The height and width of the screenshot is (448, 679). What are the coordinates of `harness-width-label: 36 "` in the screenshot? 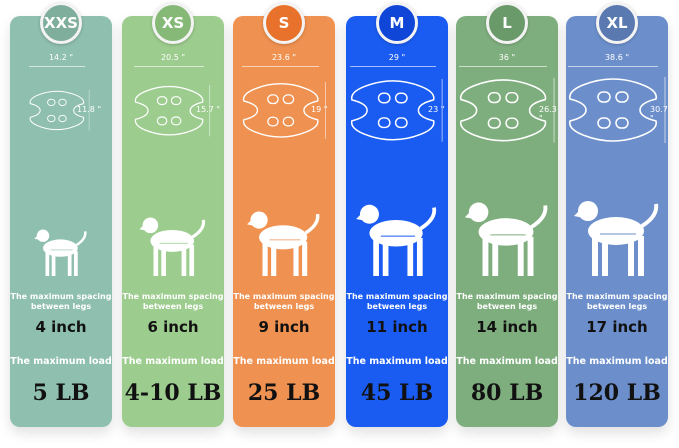 It's located at (507, 57).